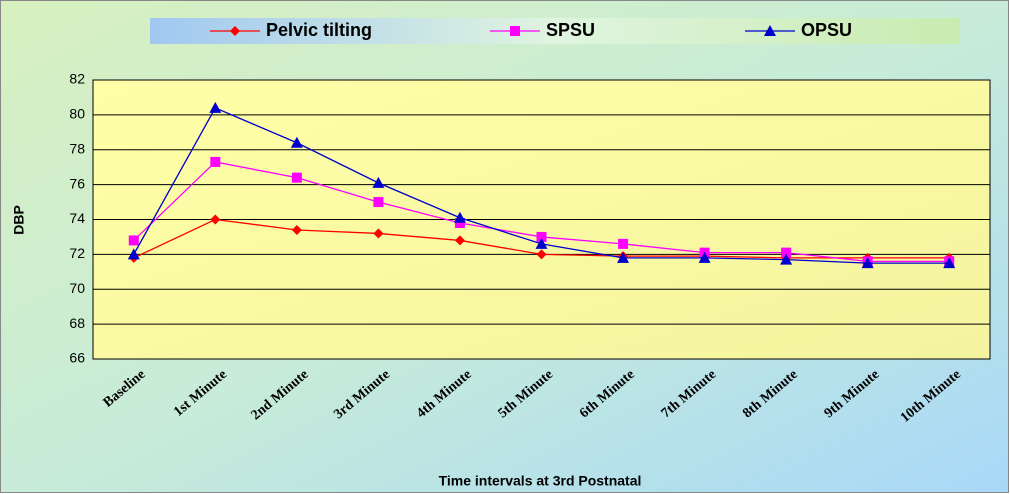 This screenshot has height=494, width=1010. Describe the element at coordinates (77, 114) in the screenshot. I see `y-tick-label: 80` at that location.